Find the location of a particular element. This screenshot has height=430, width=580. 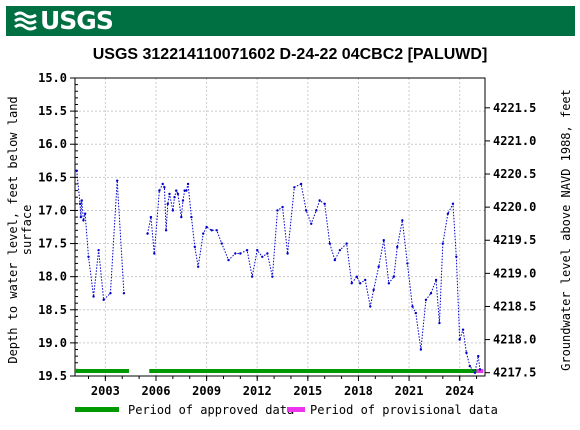

y-left-tick-label: 16.0 is located at coordinates (52, 144).